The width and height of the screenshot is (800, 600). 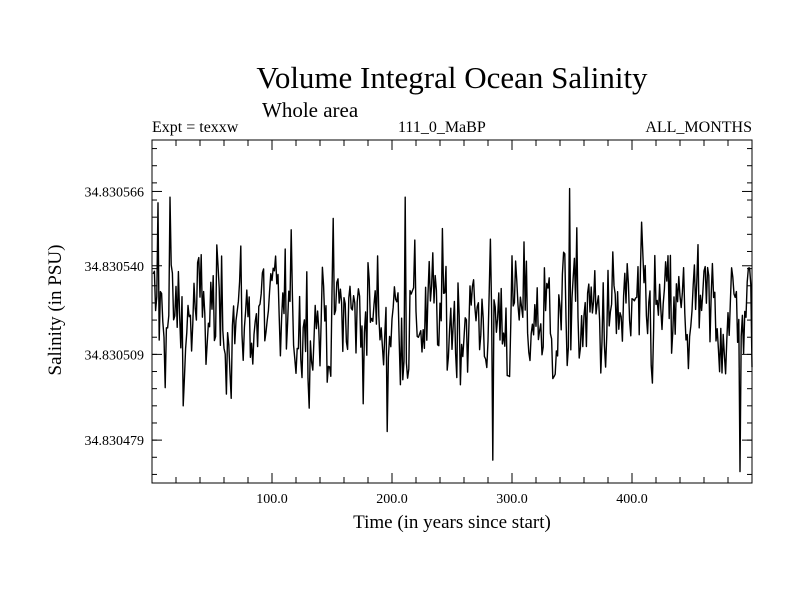 I want to click on x-axis-label: Time (in years since start), so click(x=452, y=522).